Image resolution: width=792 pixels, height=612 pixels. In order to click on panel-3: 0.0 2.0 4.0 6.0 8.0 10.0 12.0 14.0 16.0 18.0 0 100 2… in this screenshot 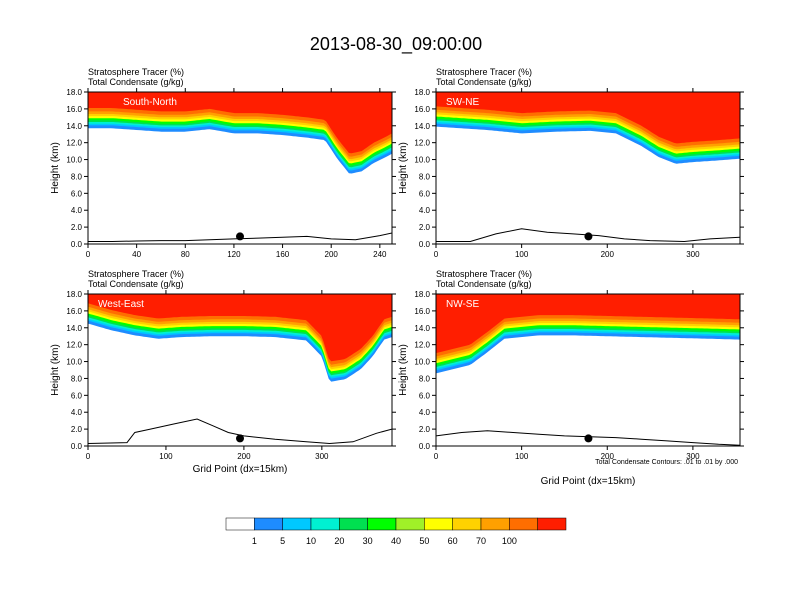, I will do `click(223, 372)`.